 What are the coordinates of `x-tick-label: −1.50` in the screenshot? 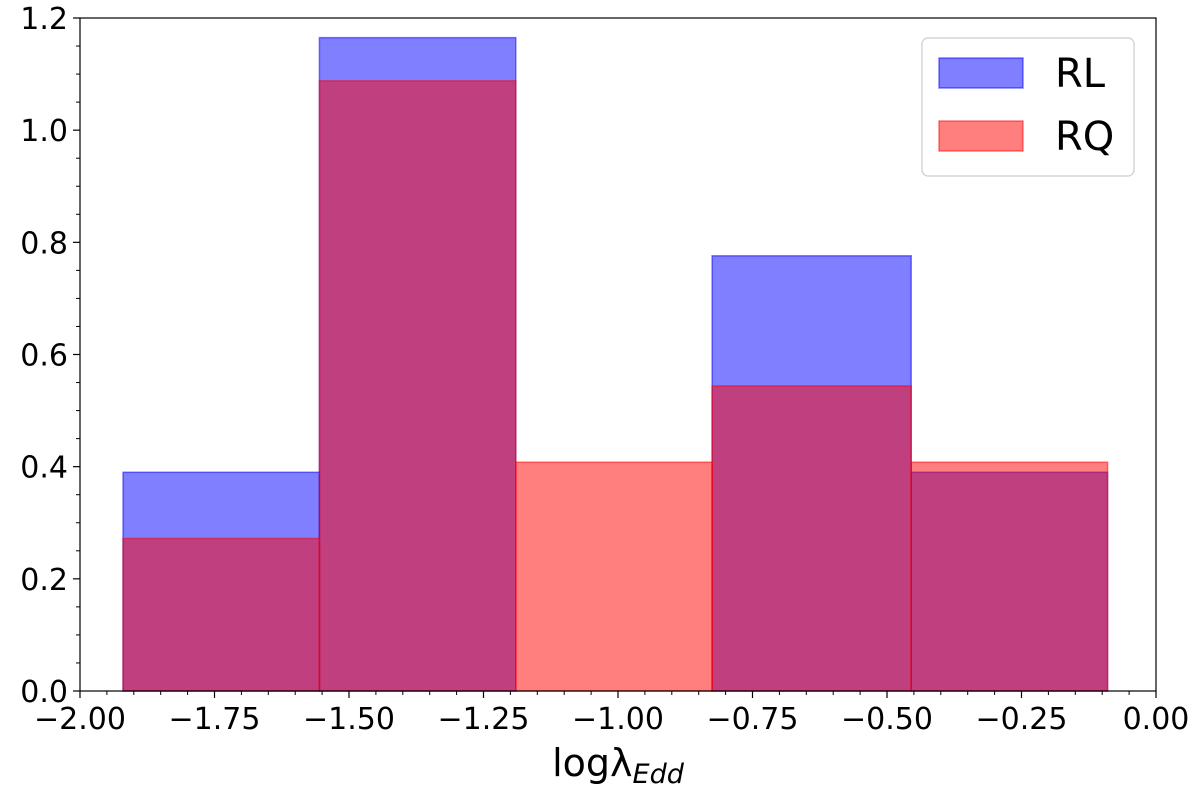 It's located at (349, 719).